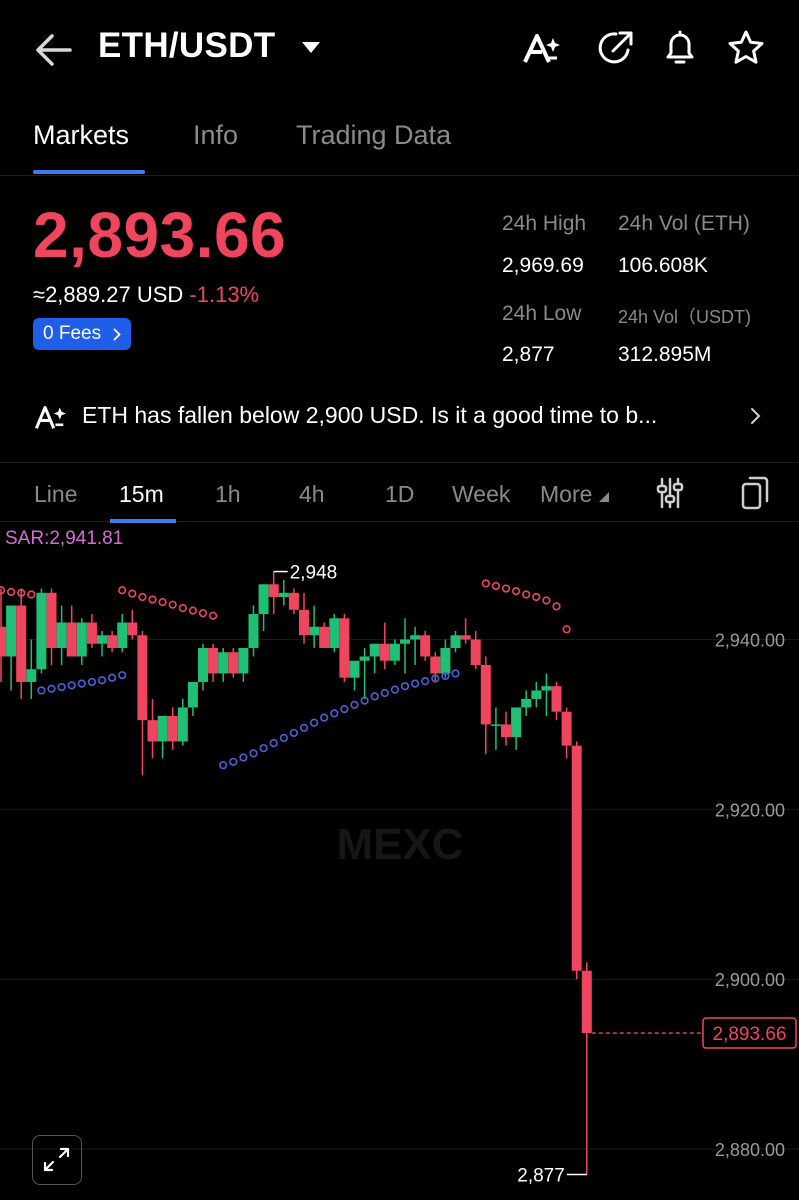 This screenshot has height=1200, width=799. What do you see at coordinates (670, 493) in the screenshot?
I see `indicator-settings-icon` at bounding box center [670, 493].